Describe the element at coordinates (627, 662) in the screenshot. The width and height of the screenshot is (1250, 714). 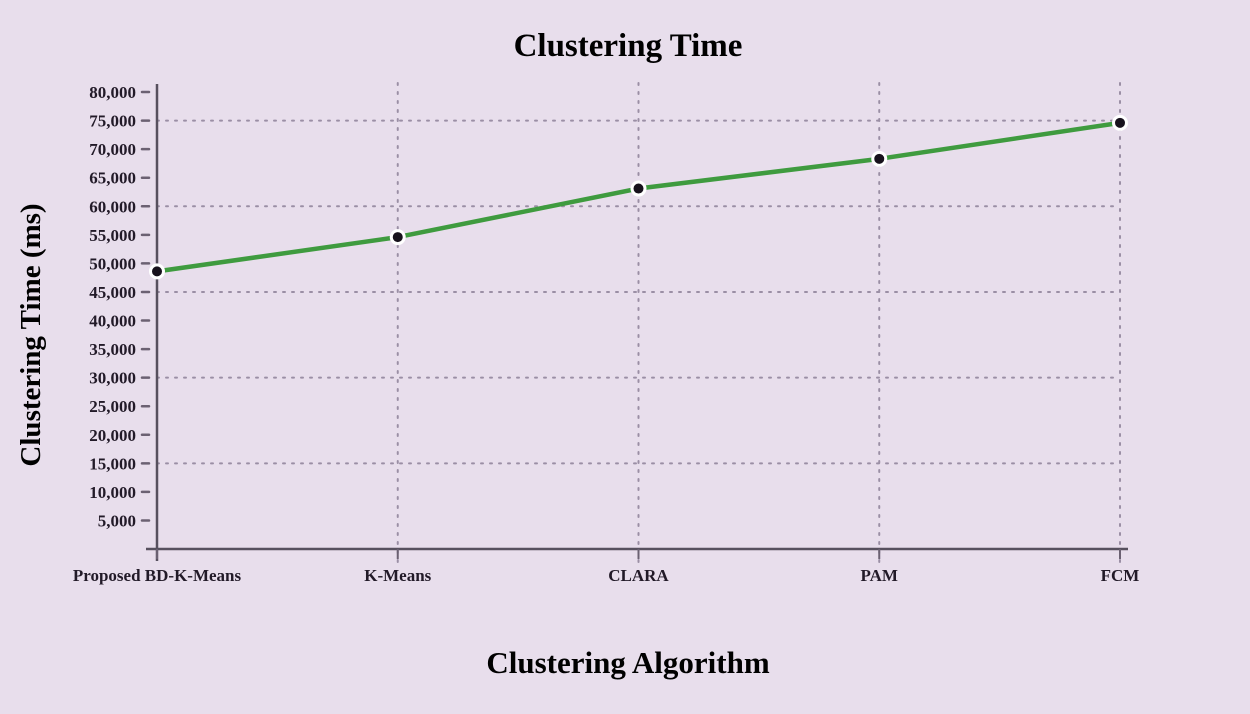
I see `x-axis-title: Clustering Algorithm` at that location.